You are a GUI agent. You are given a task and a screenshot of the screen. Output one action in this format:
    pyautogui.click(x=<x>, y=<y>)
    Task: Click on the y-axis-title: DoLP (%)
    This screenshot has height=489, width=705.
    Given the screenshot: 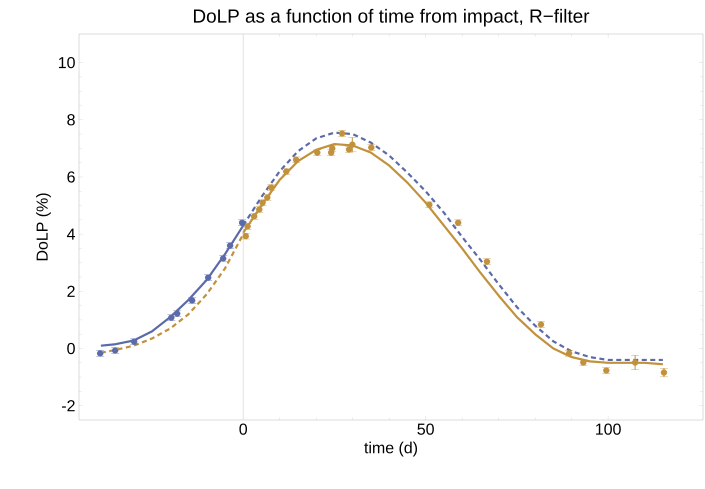 What is the action you would take?
    pyautogui.click(x=43, y=226)
    